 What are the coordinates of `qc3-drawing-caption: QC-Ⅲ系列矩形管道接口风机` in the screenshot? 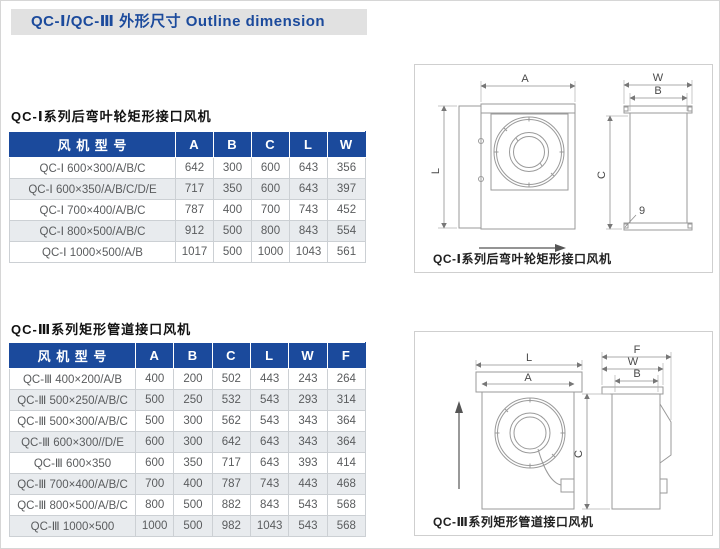 It's located at (513, 522).